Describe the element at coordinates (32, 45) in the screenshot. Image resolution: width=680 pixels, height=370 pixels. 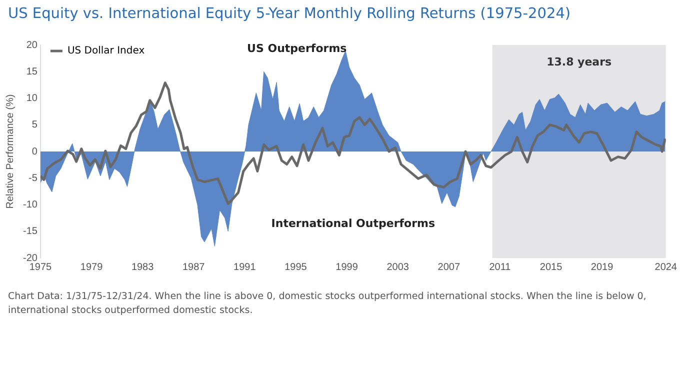
I see `y-tick-label: 20` at that location.